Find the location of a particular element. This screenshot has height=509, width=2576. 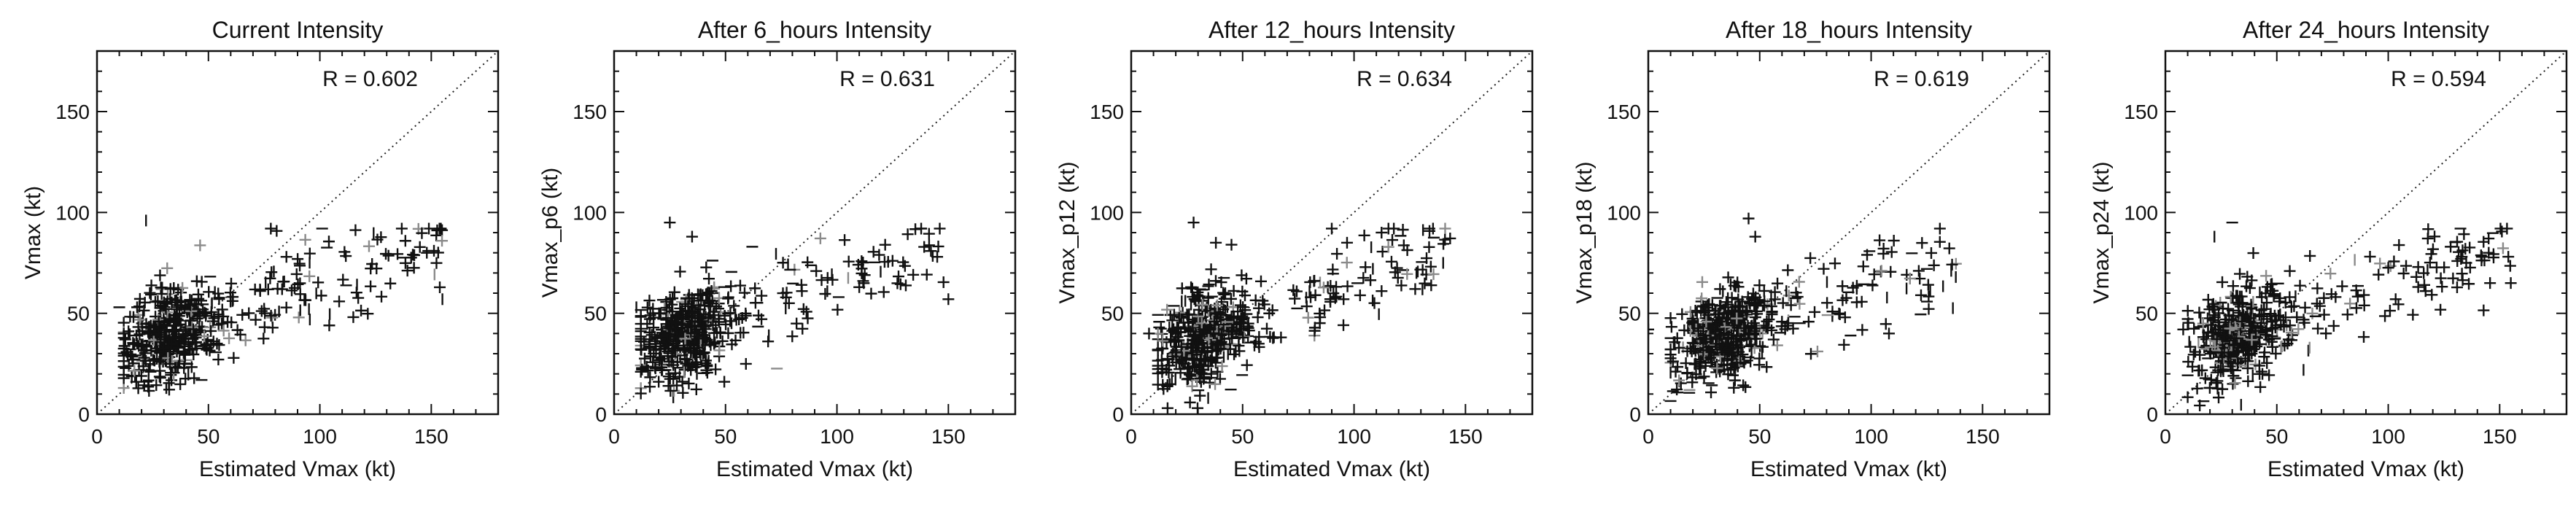

x-tick-label: 100 is located at coordinates (320, 436).